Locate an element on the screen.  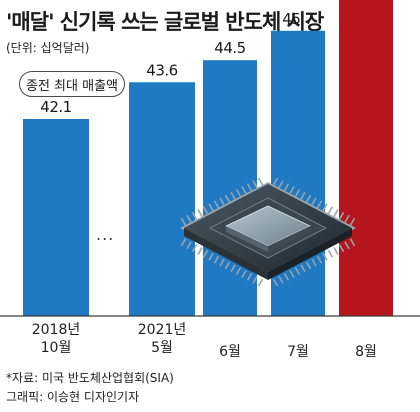
value-label-3: 44.5 is located at coordinates (229, 48).